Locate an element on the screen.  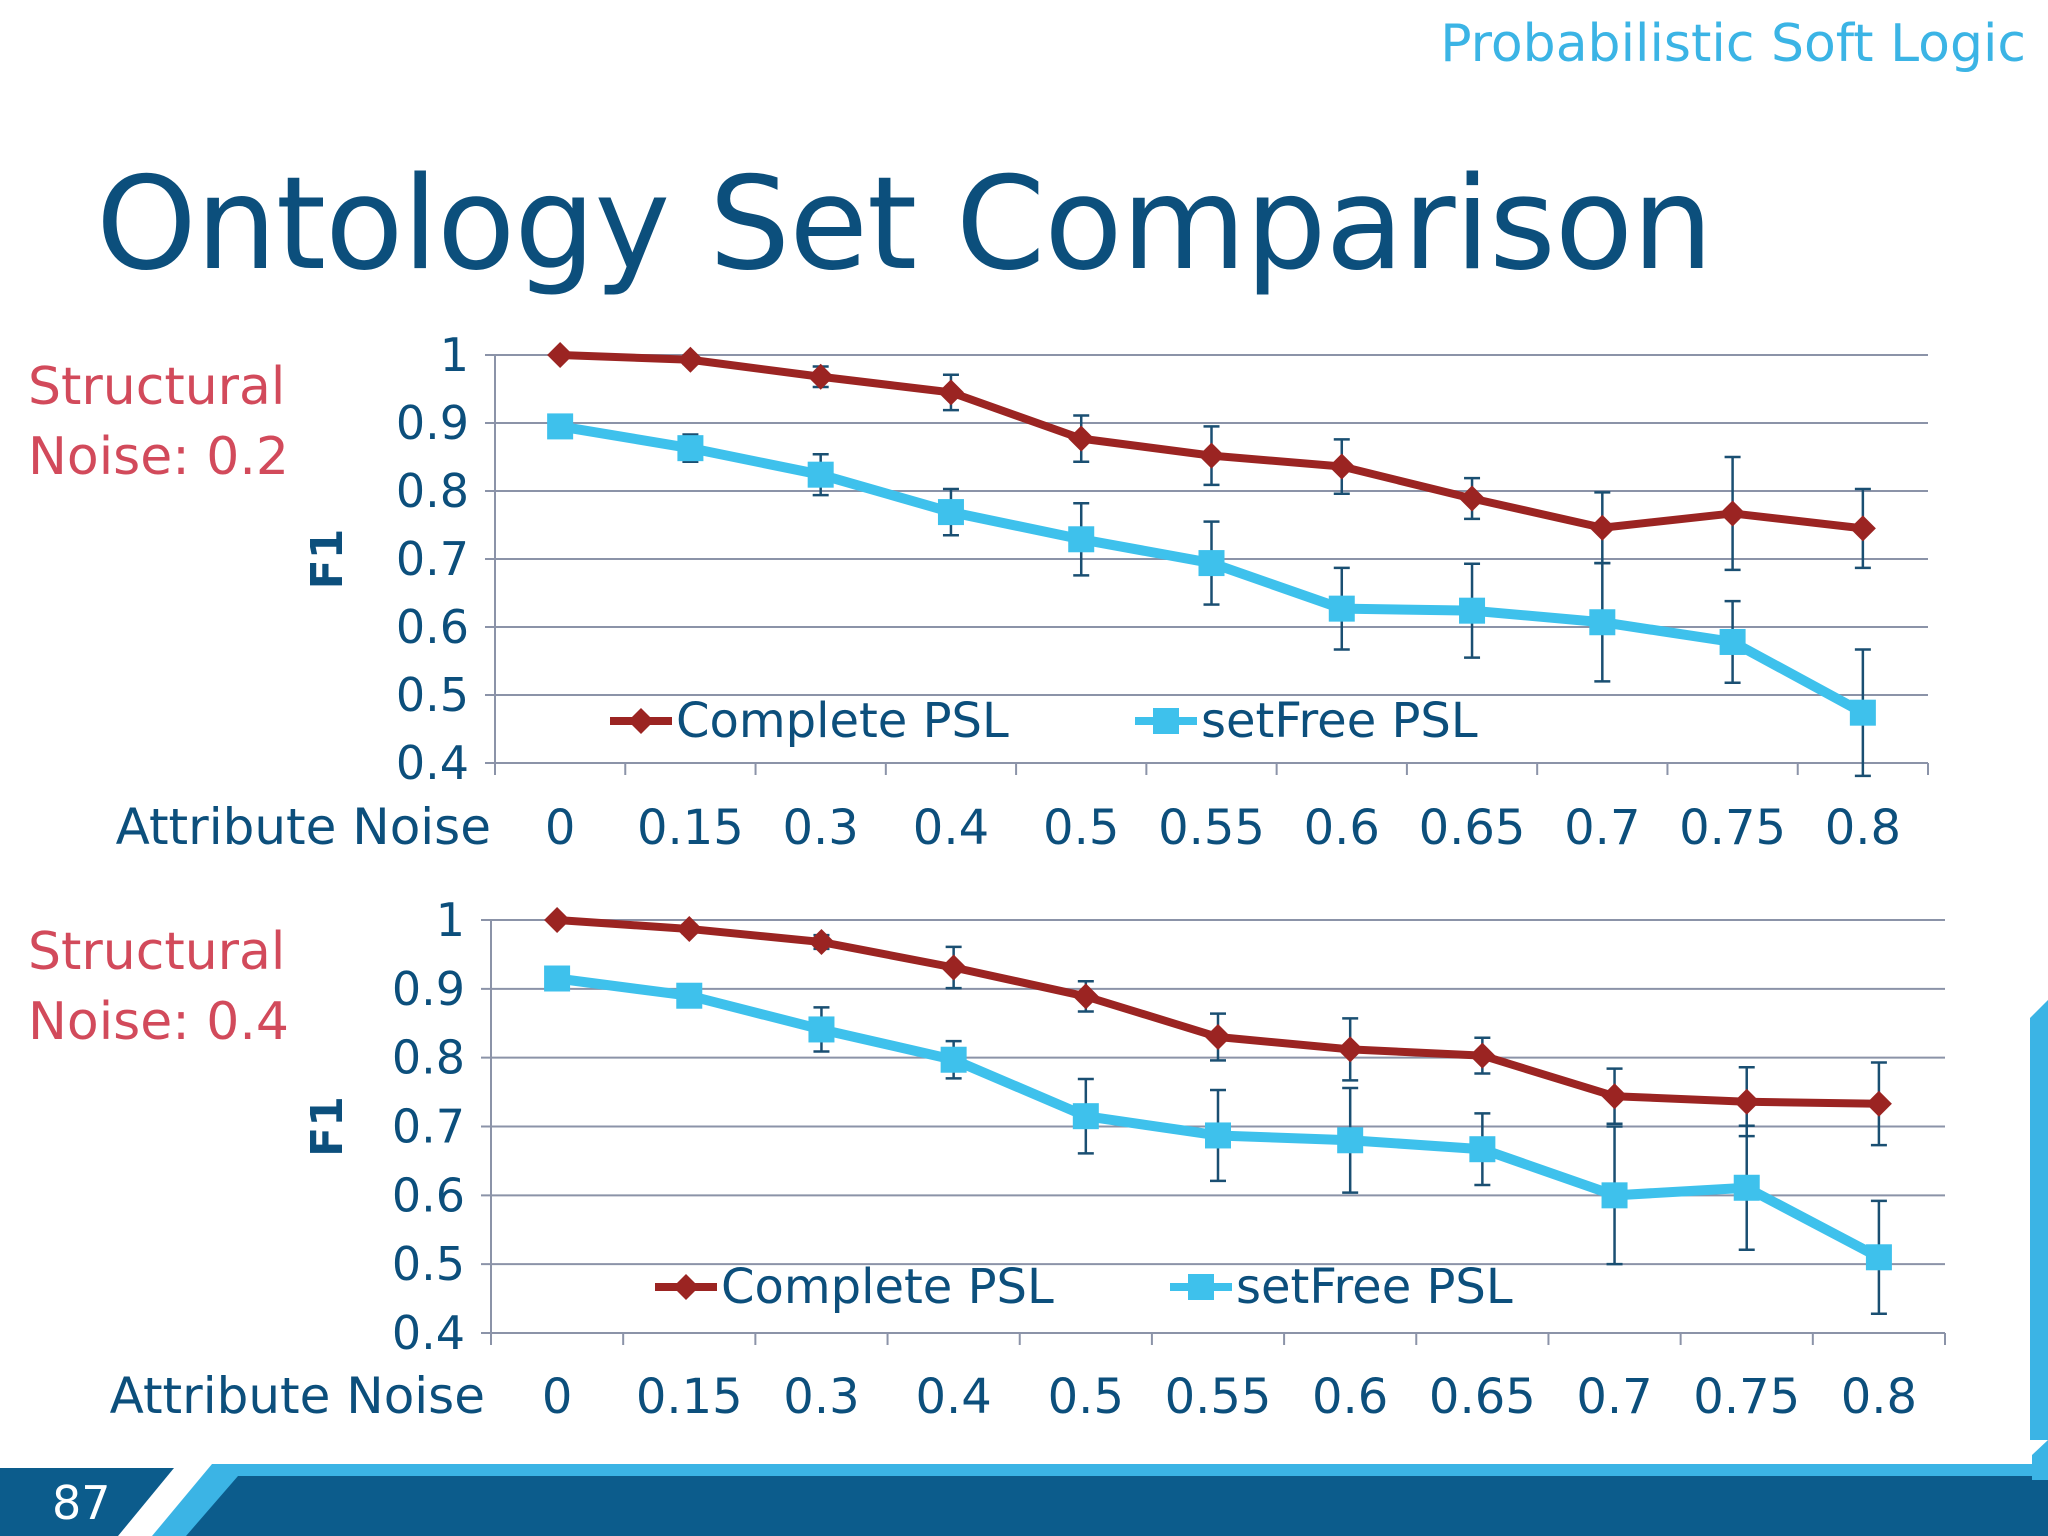
chart-2-side-label-line-1: Structural is located at coordinates (157, 952).